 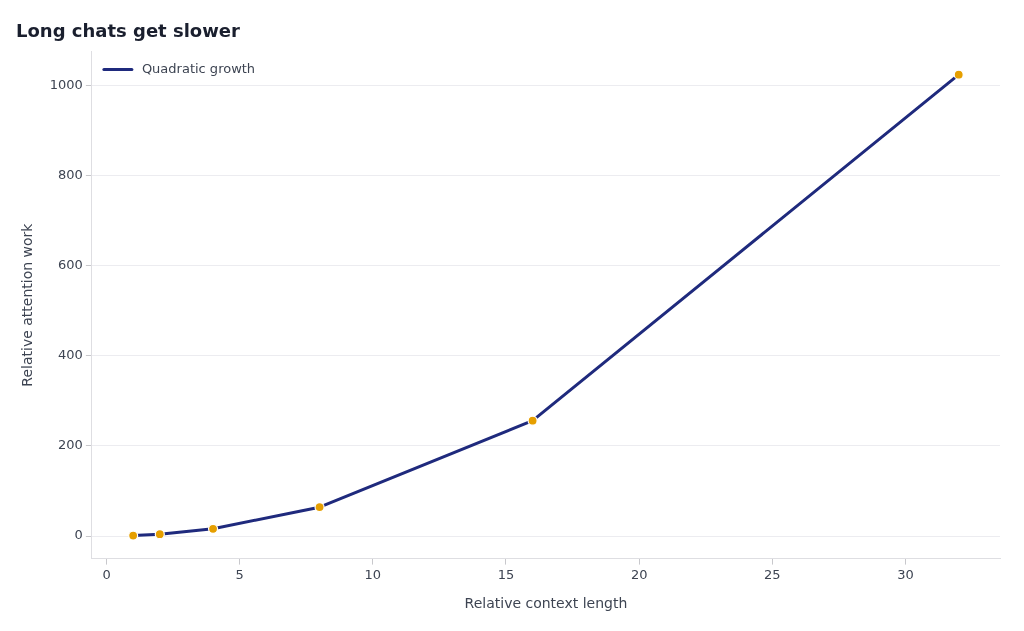 What do you see at coordinates (106, 574) in the screenshot?
I see `x-tick-label: 0` at bounding box center [106, 574].